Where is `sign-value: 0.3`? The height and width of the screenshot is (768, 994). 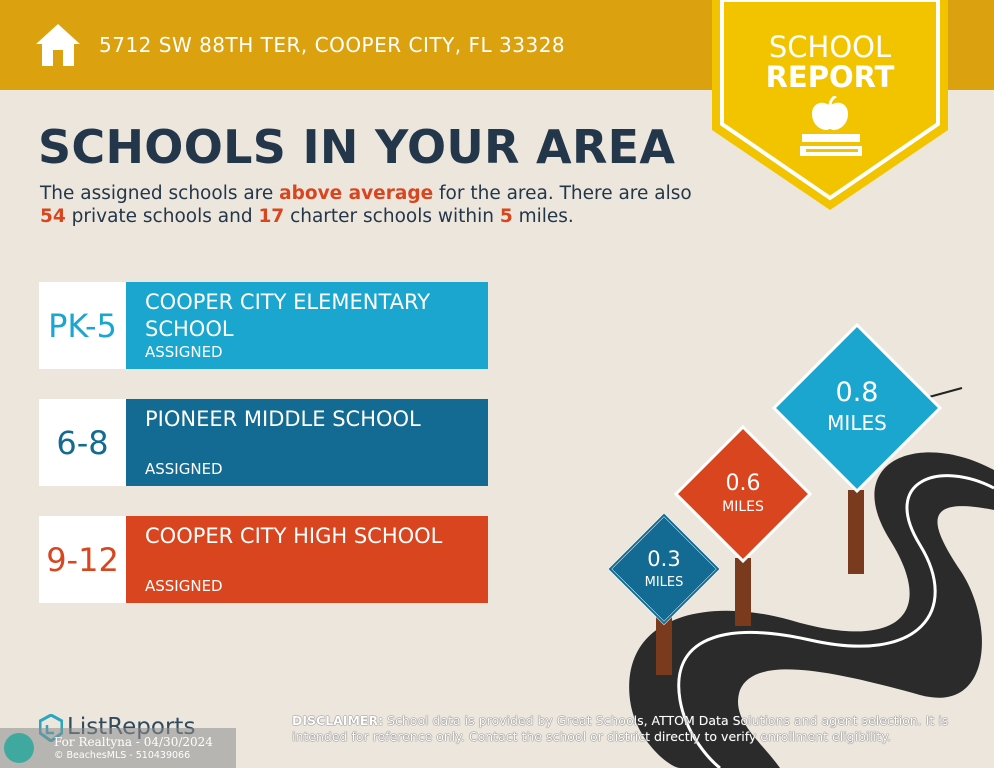 sign-value: 0.3 is located at coordinates (663, 559).